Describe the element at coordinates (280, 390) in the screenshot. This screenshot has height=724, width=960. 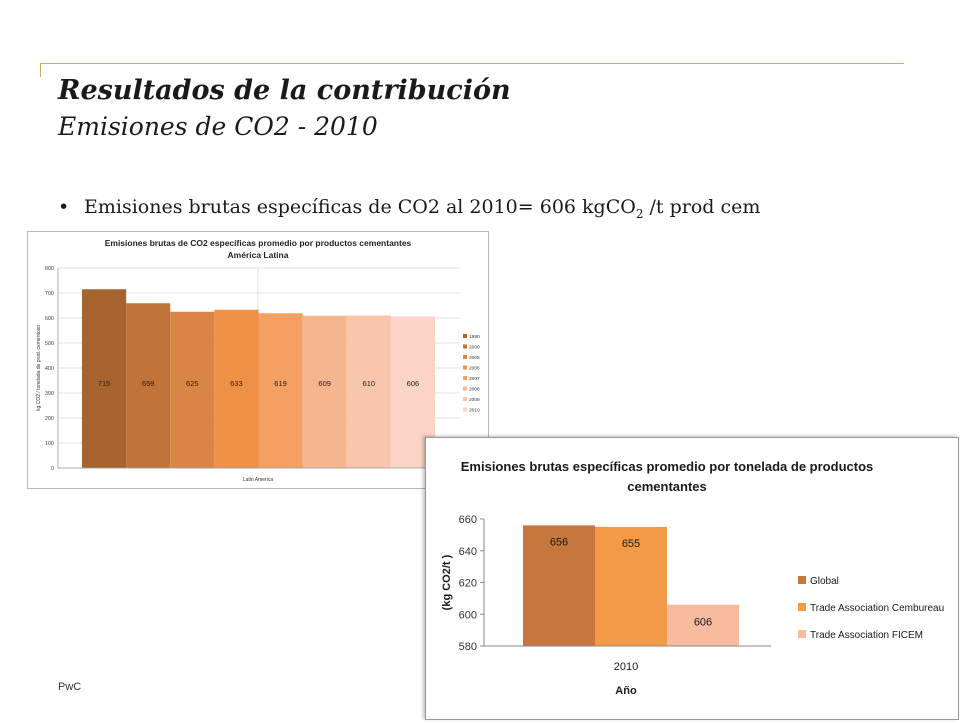
I see `bar-2007` at that location.